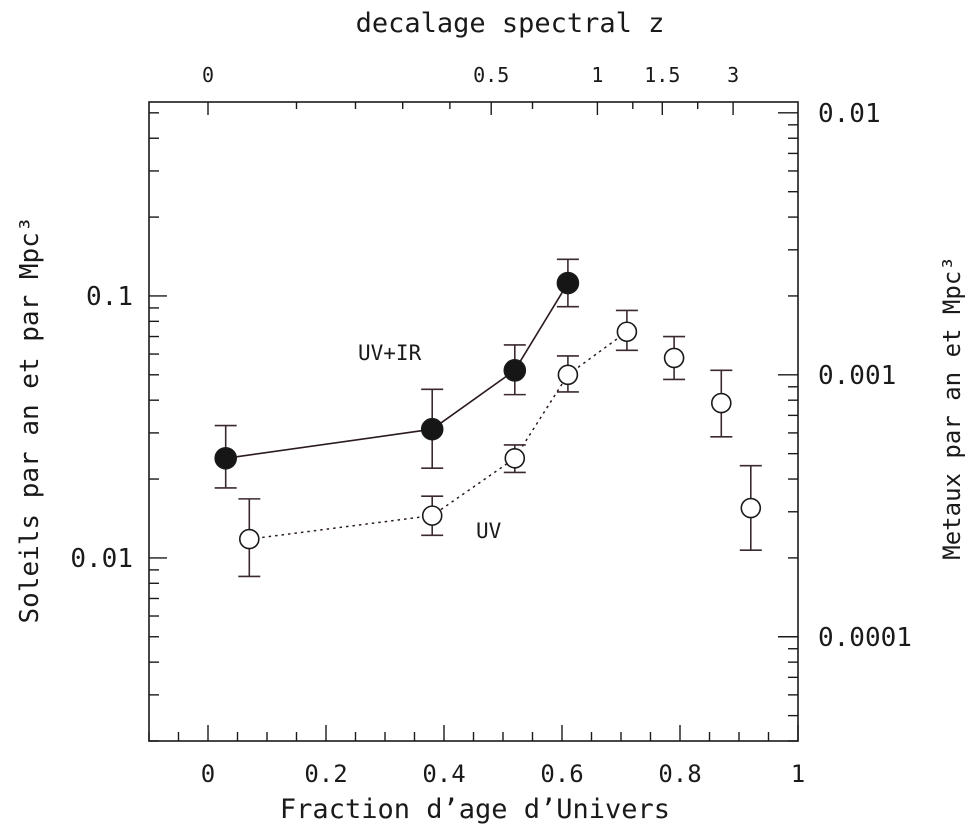 This screenshot has height=828, width=971. I want to click on top-tick-label: 3, so click(733, 75).